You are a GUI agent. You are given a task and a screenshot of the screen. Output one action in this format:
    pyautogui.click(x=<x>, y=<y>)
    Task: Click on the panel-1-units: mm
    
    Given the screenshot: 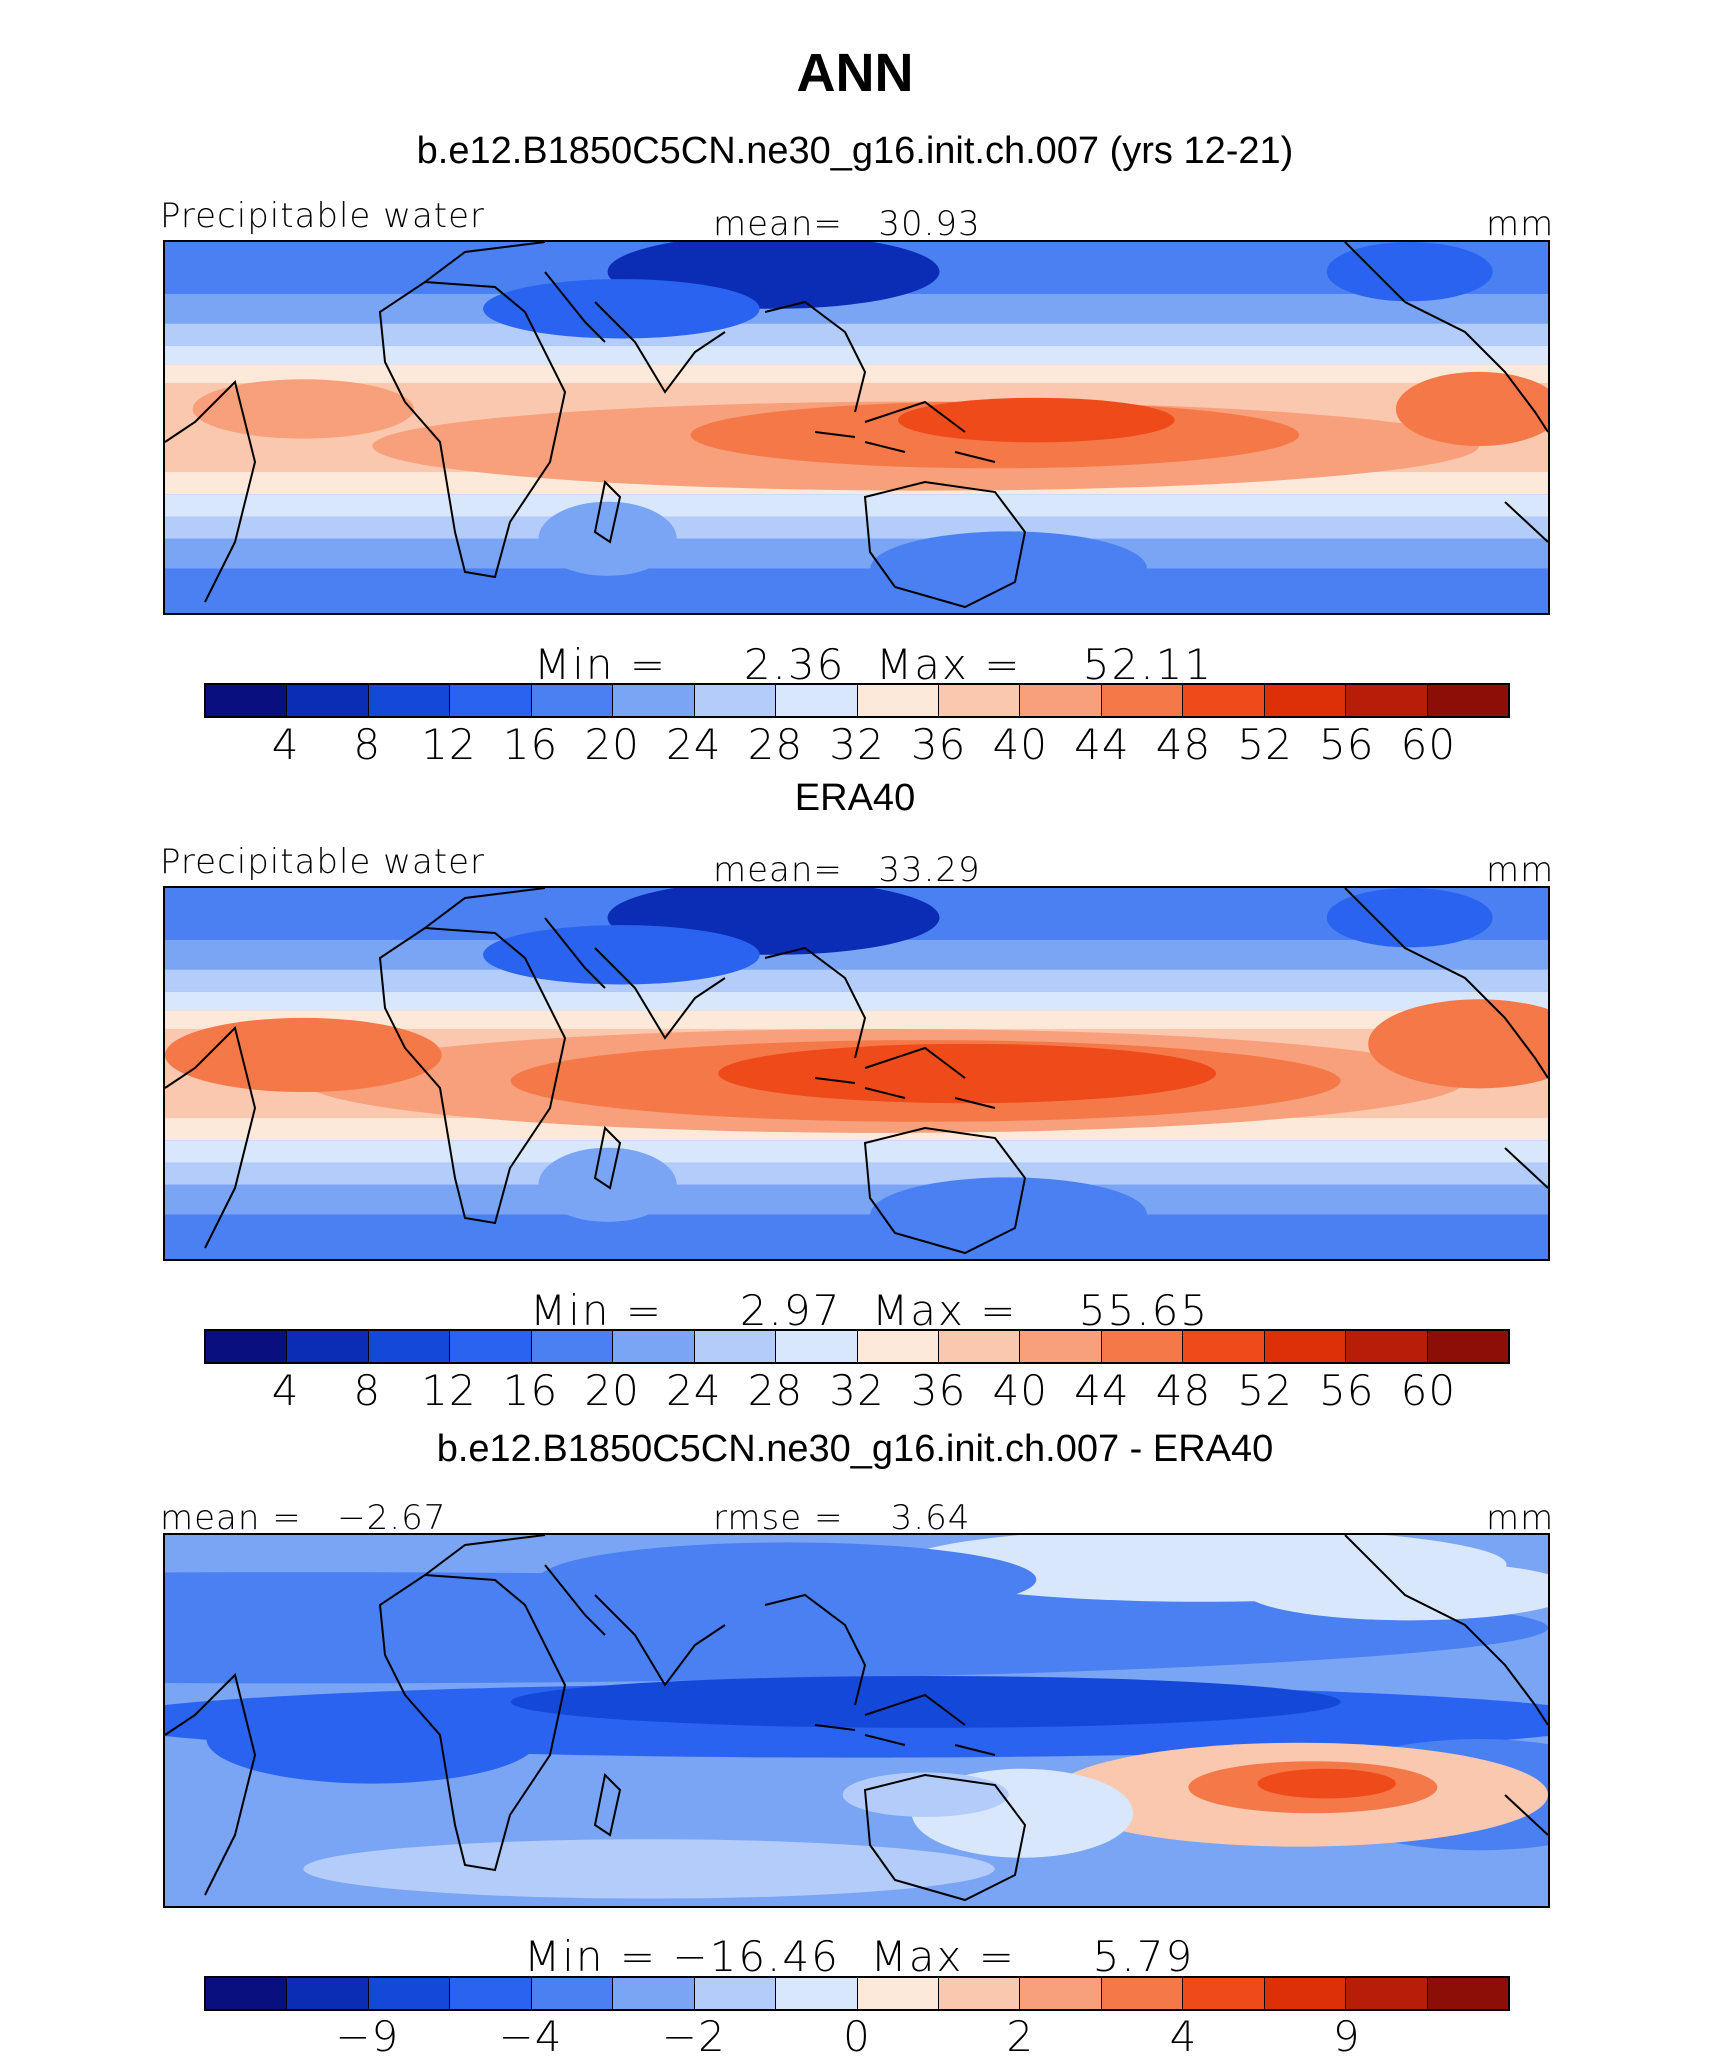 What is the action you would take?
    pyautogui.click(x=1520, y=224)
    